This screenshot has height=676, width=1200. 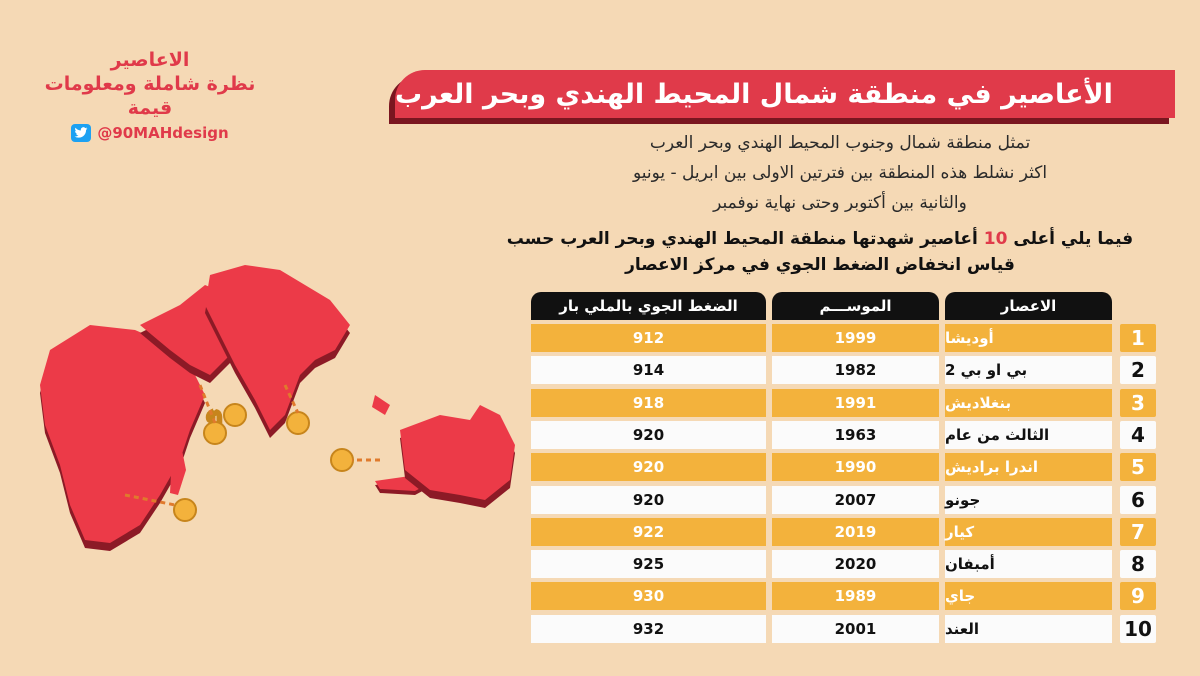 What do you see at coordinates (995, 239) in the screenshot?
I see `lead-highlight: 10` at bounding box center [995, 239].